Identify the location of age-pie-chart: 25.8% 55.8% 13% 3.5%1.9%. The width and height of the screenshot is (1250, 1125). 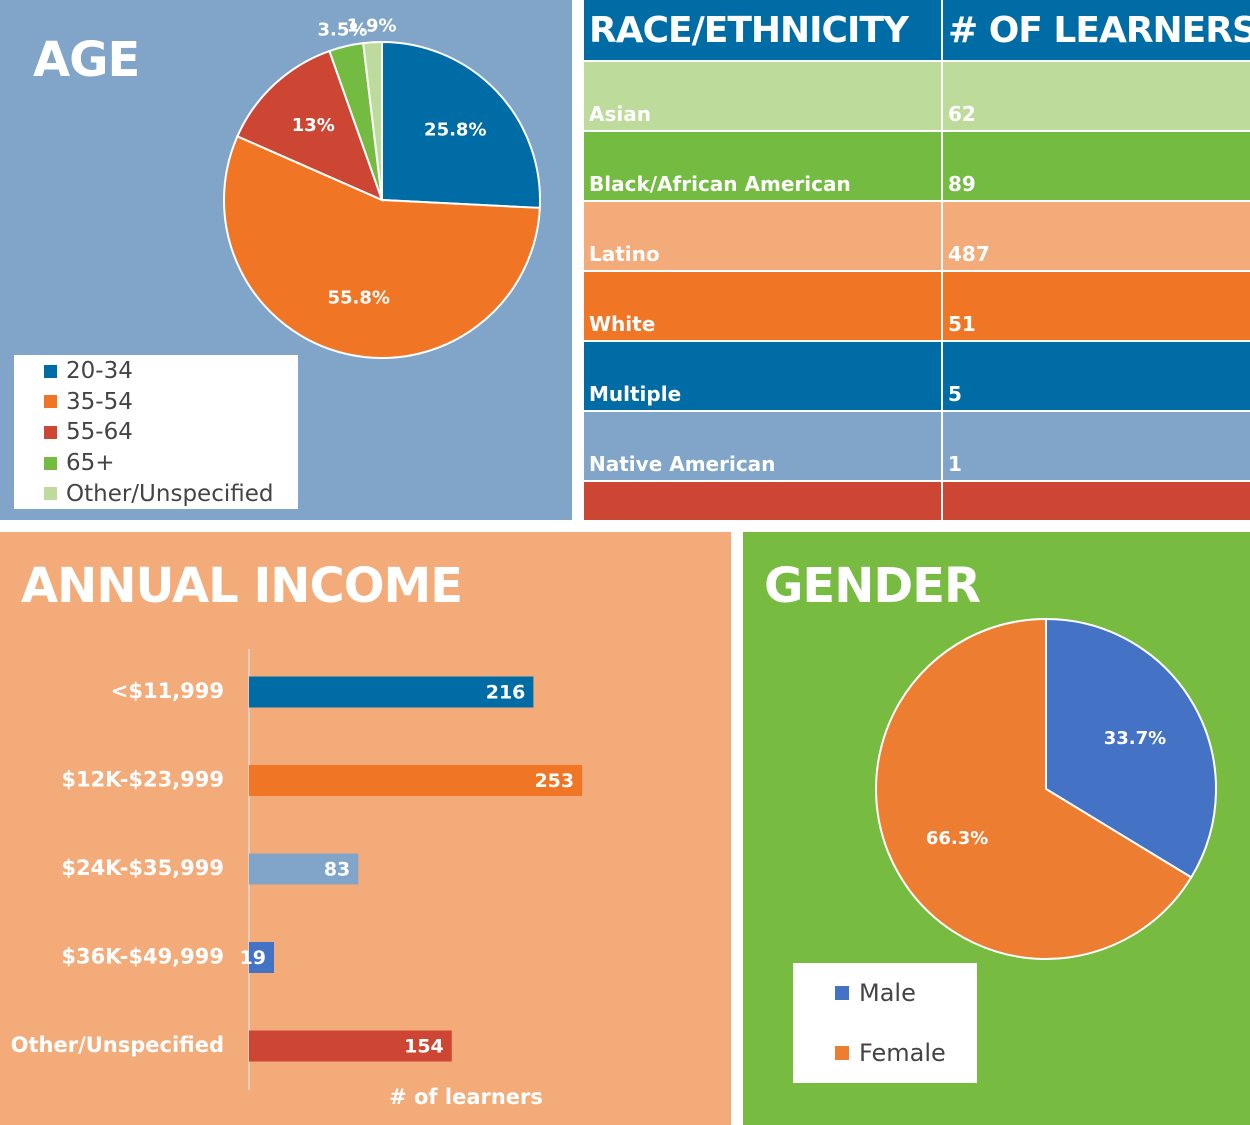
(382, 187).